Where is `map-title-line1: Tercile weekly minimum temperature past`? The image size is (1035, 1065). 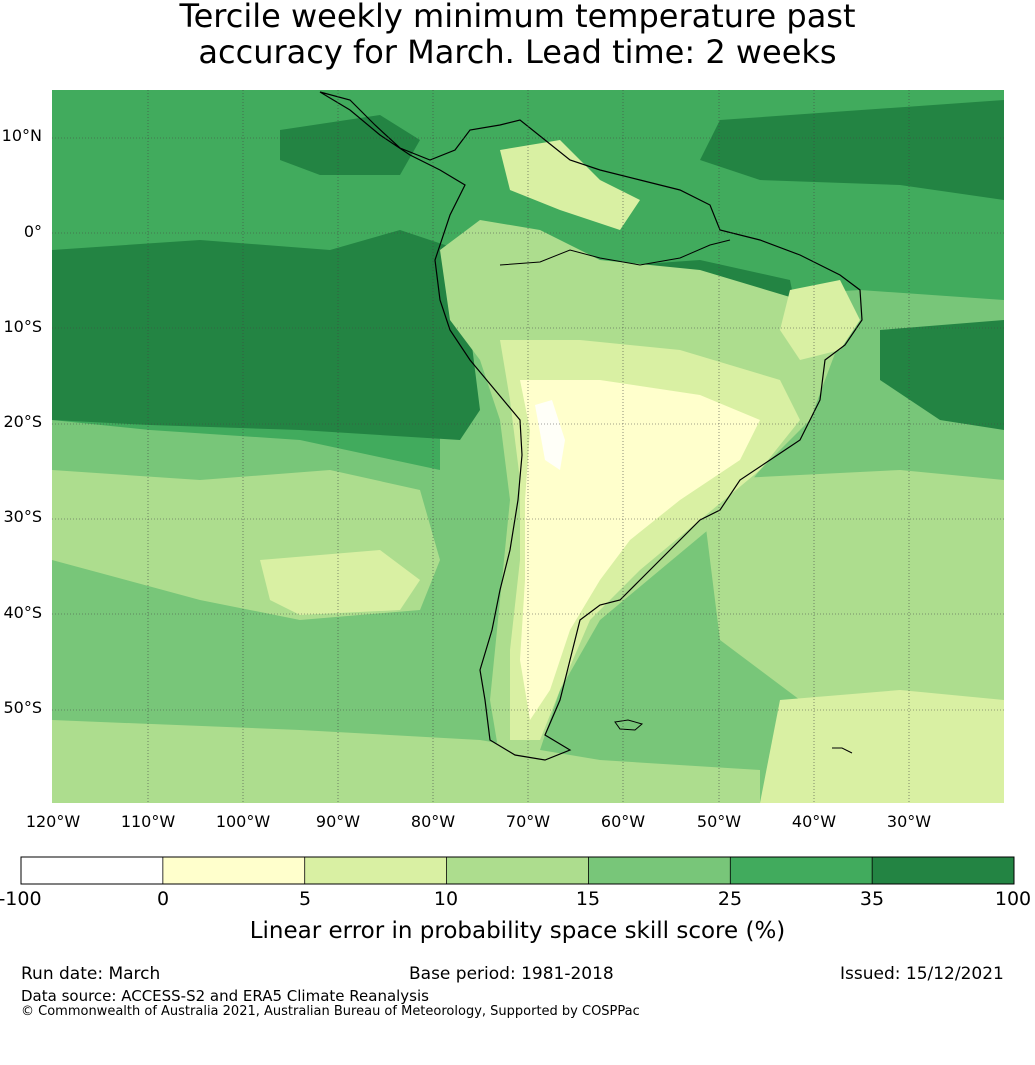
map-title-line1: Tercile weekly minimum temperature past is located at coordinates (517, 17).